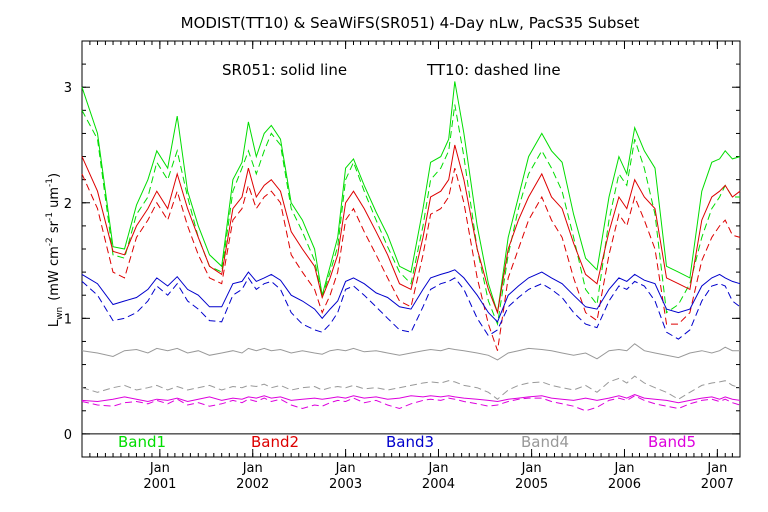  What do you see at coordinates (410, 442) in the screenshot?
I see `legend-item-band3: Band3` at bounding box center [410, 442].